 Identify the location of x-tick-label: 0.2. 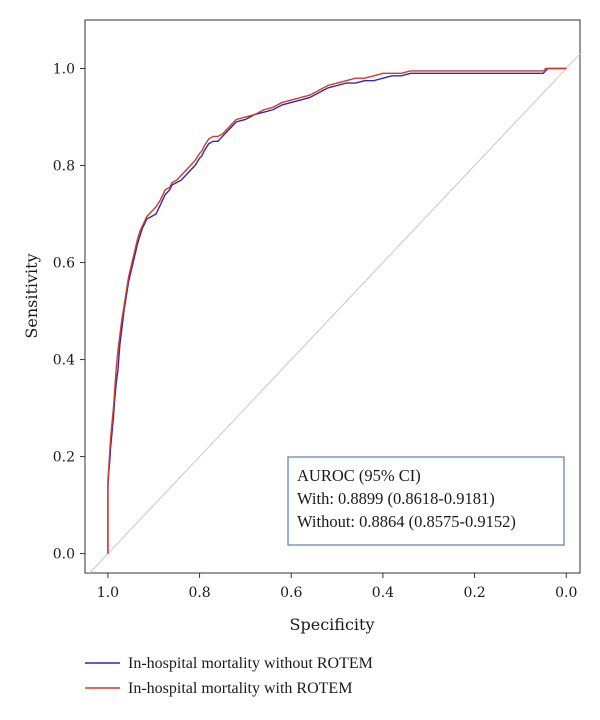
(474, 593).